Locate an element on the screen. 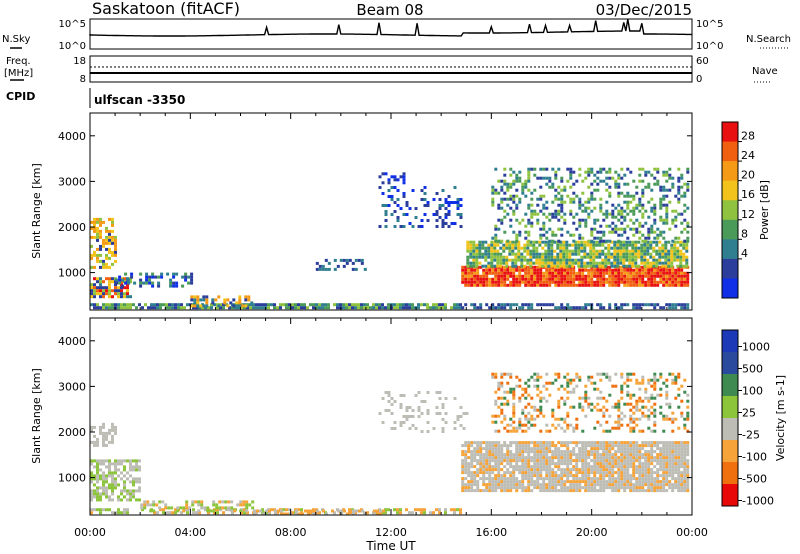  beam-title: Beam 08 is located at coordinates (389, 10).